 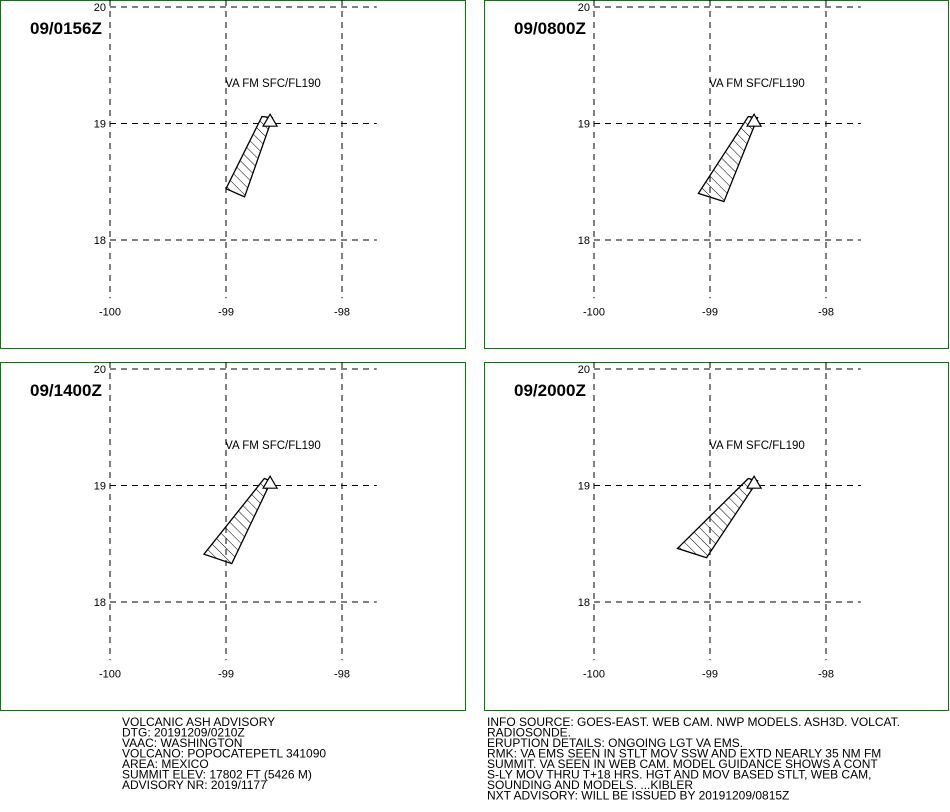 I want to click on advisory-line: SUMMIT ELEV: 17802 FT (5426 M), so click(x=217, y=775).